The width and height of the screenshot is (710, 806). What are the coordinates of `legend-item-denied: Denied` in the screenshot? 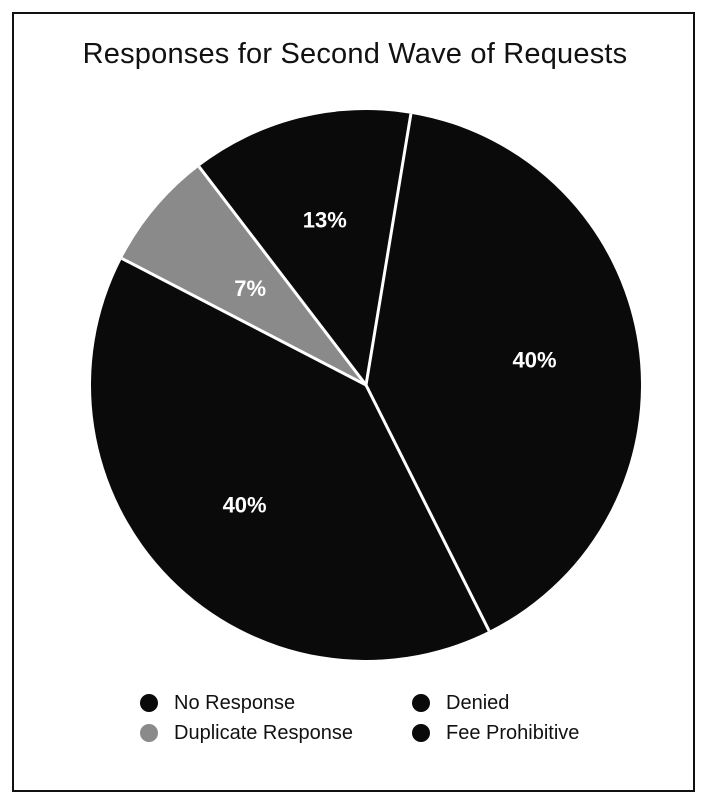 It's located at (516, 703).